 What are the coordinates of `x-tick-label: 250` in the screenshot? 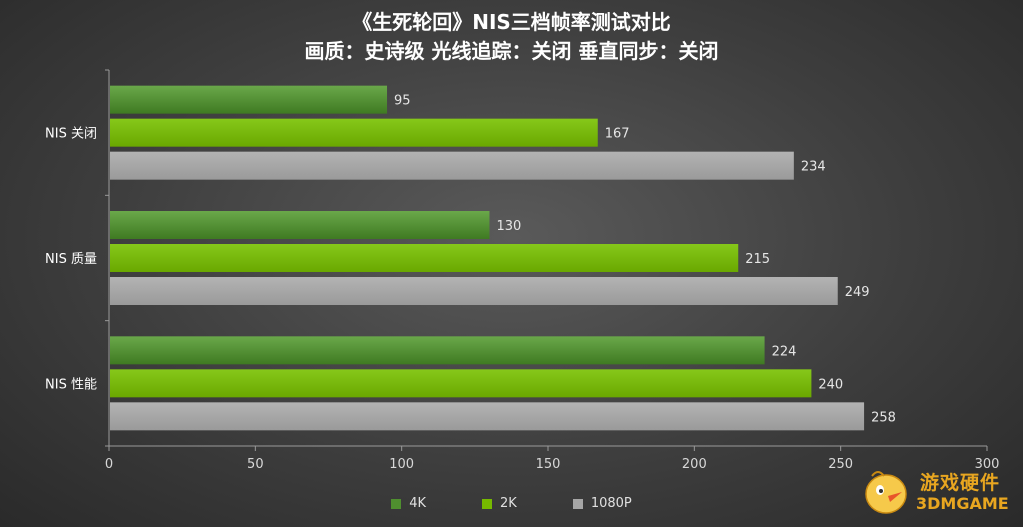 It's located at (840, 464).